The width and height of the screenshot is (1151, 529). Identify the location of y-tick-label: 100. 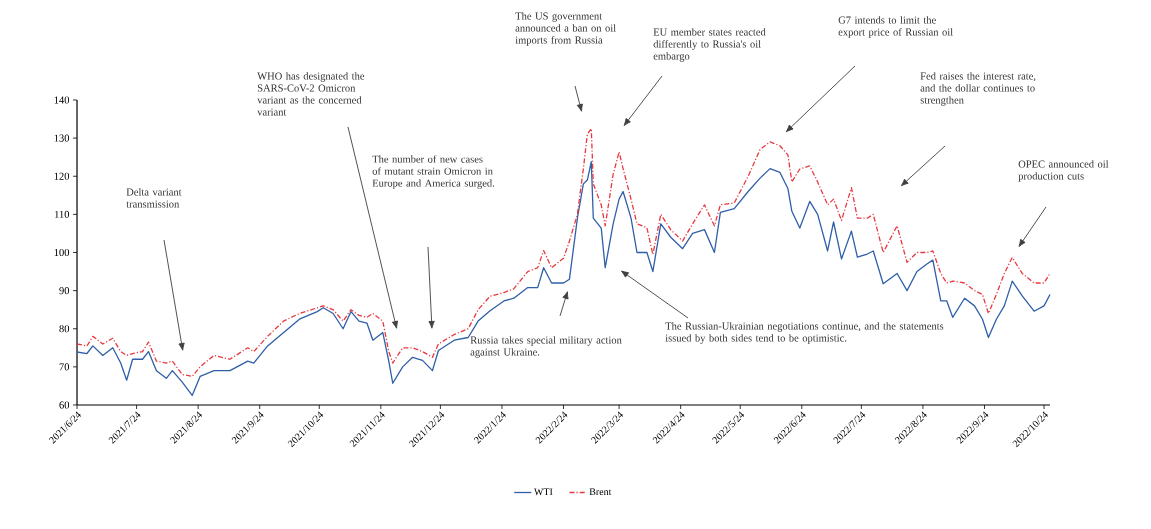
(62, 252).